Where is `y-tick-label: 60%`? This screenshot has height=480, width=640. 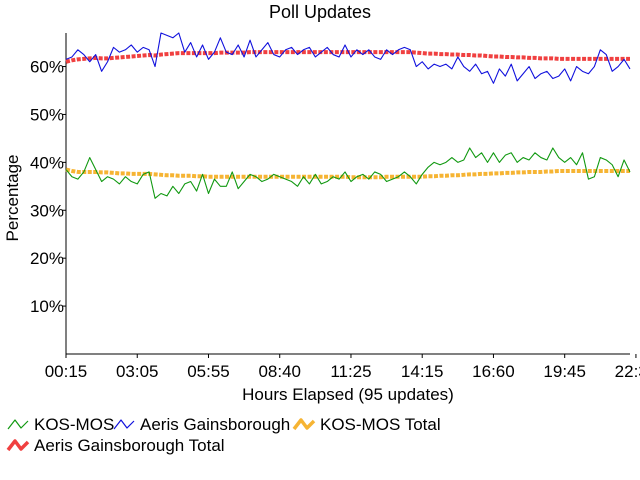
y-tick-label: 60% is located at coordinates (47, 67).